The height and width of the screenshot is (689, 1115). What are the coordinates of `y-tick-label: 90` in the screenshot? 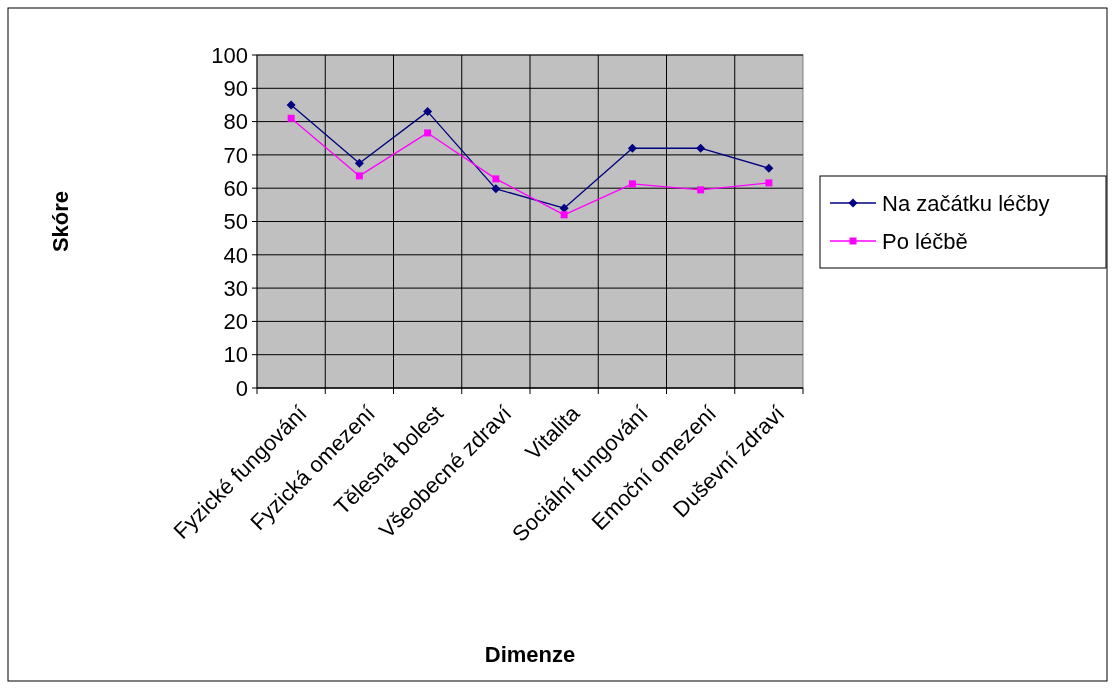 It's located at (235, 88).